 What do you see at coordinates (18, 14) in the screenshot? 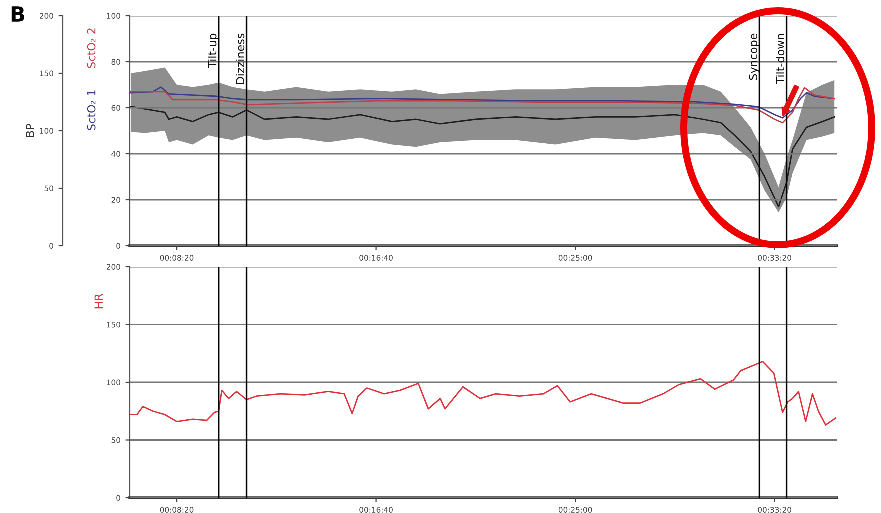
I see `text: B` at bounding box center [18, 14].